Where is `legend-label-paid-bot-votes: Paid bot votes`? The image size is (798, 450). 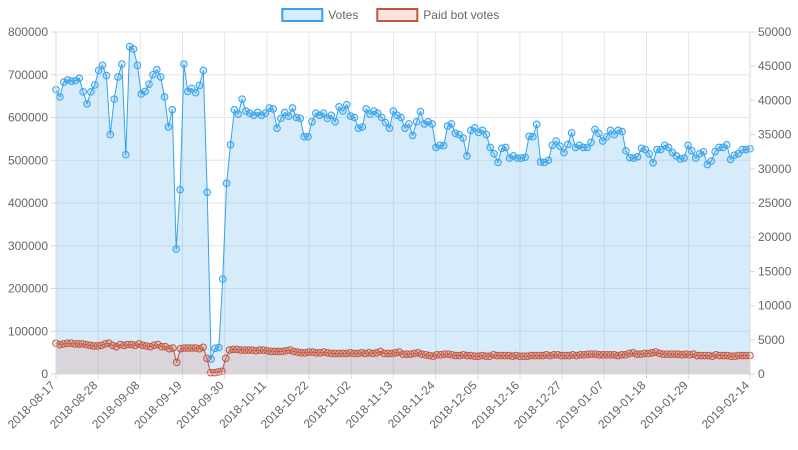
legend-label-paid-bot-votes: Paid bot votes is located at coordinates (461, 15).